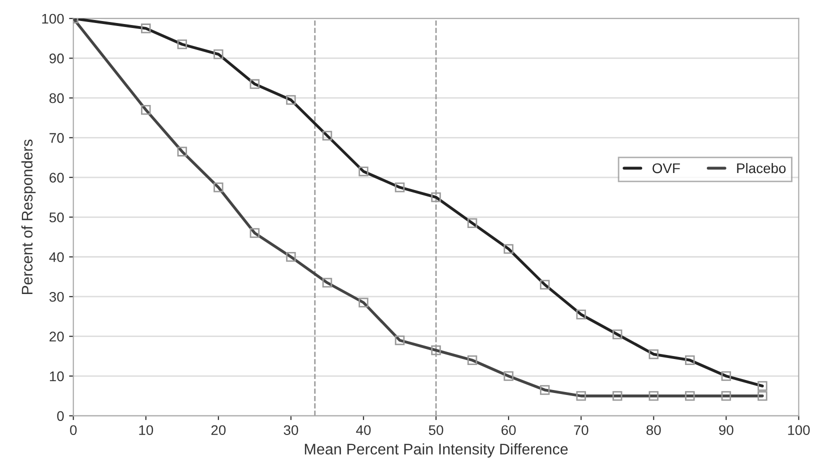  I want to click on x-tick-label: 0, so click(73, 430).